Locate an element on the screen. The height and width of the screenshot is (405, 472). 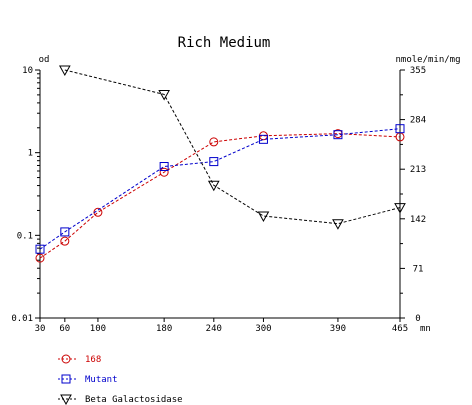
y-right-tick-label: 142 is located at coordinates (418, 220).